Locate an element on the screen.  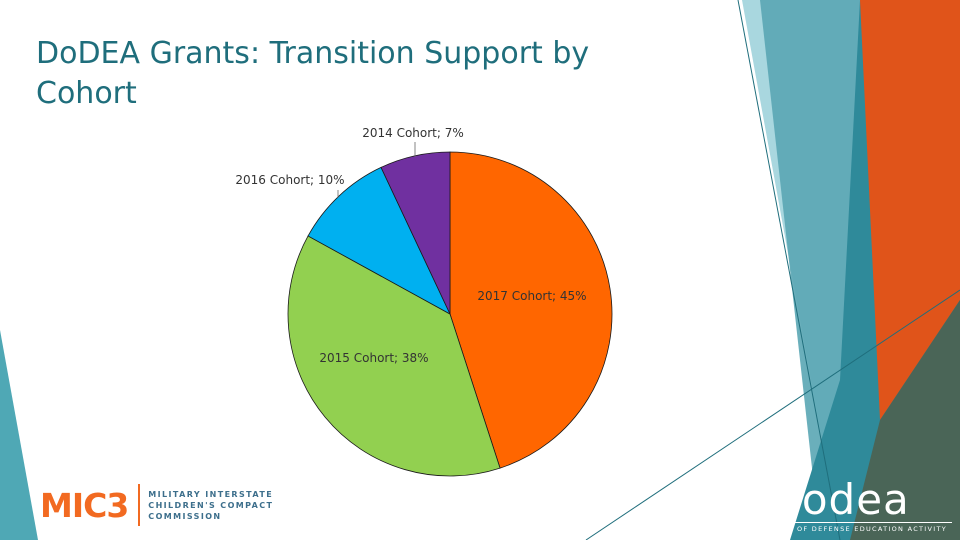
pie-slice-2015-cohort is located at coordinates (394, 356).